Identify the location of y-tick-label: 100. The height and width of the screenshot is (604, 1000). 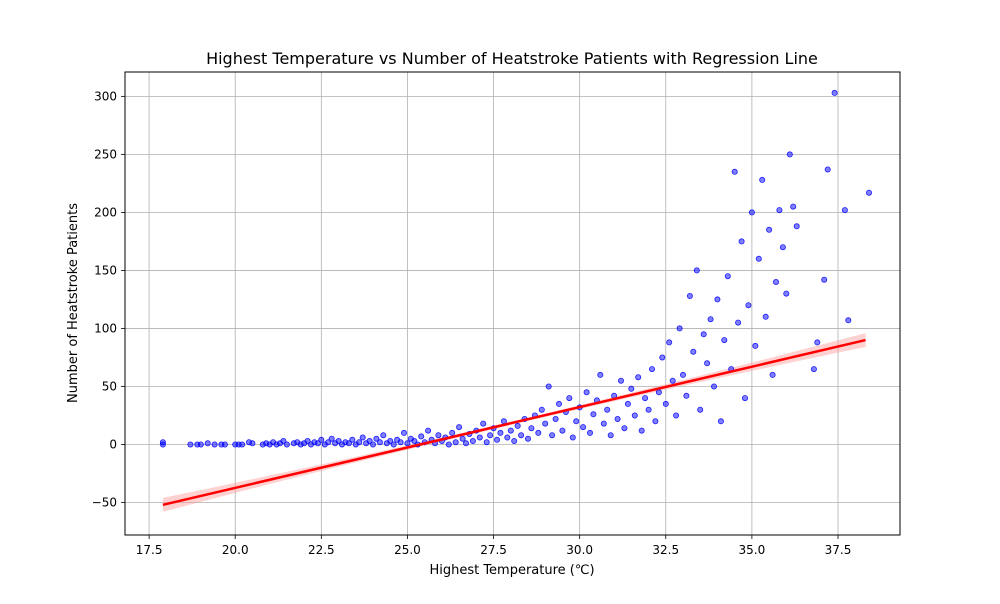
(105, 328).